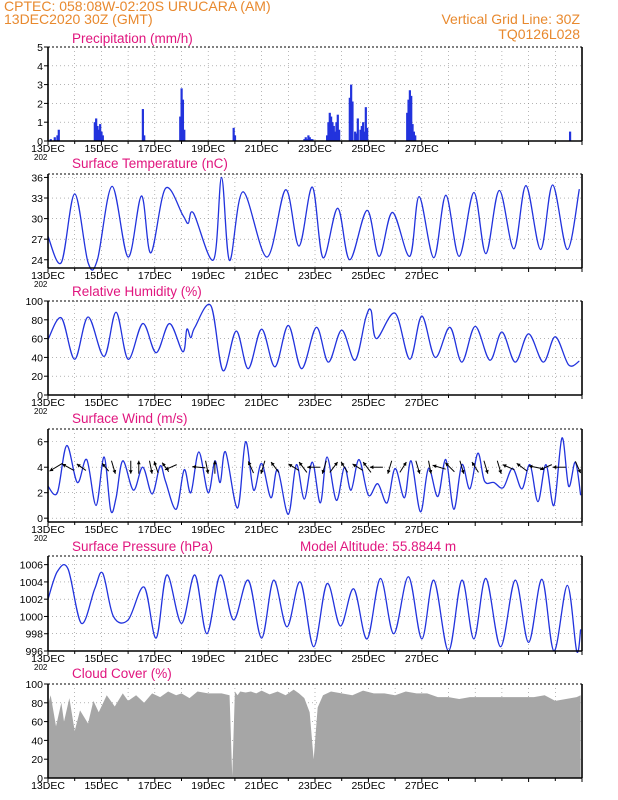 This screenshot has height=800, width=618. Describe the element at coordinates (368, 659) in the screenshot. I see `pressure-xtick-label: 25DEC` at that location.